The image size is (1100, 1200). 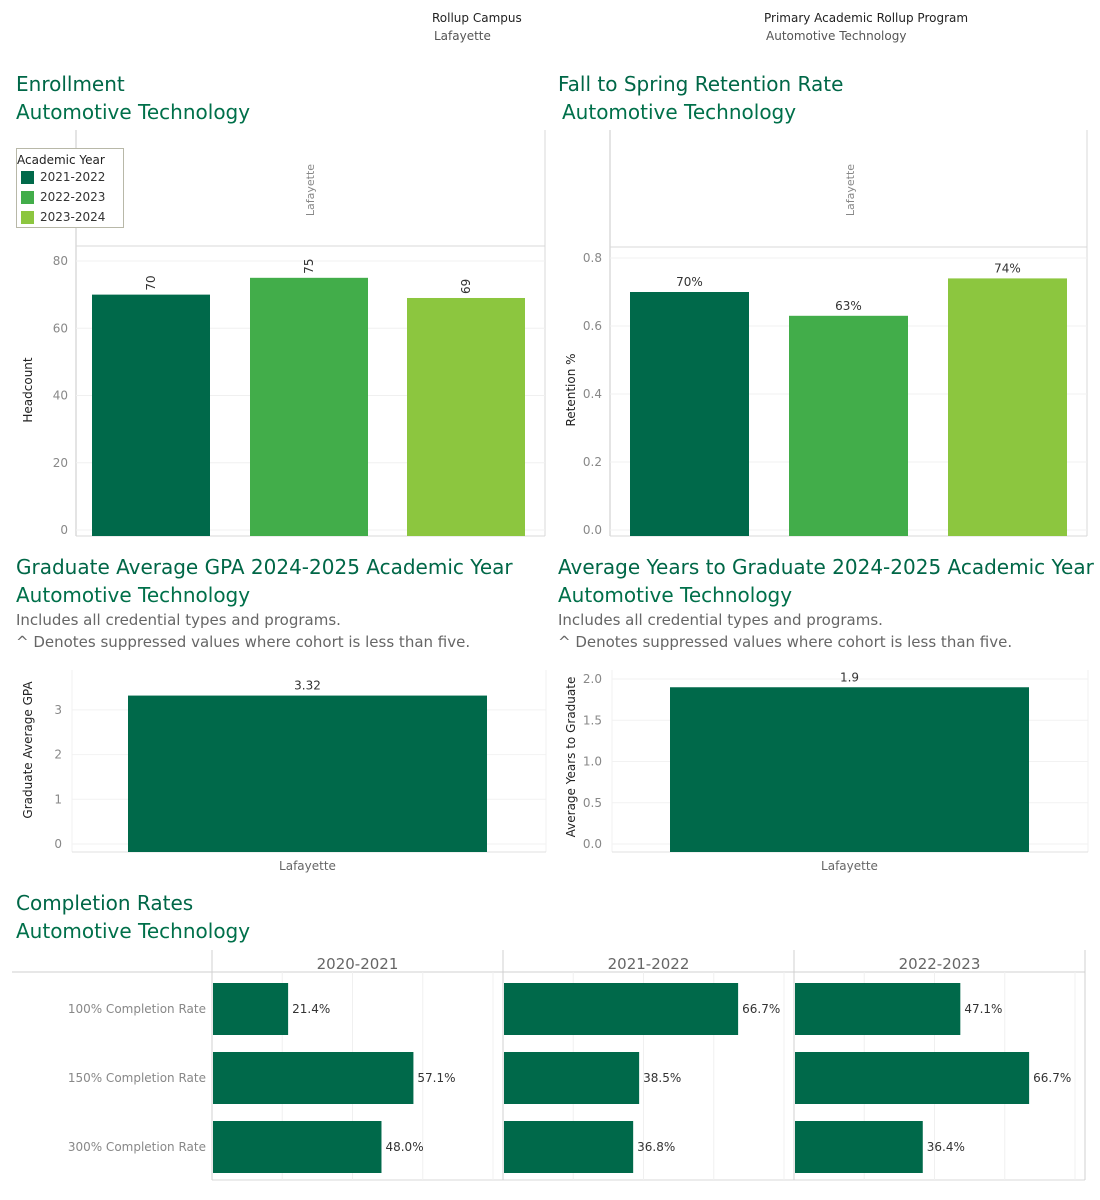 I want to click on y-axis-label: Graduate Average GPA, so click(x=28, y=750).